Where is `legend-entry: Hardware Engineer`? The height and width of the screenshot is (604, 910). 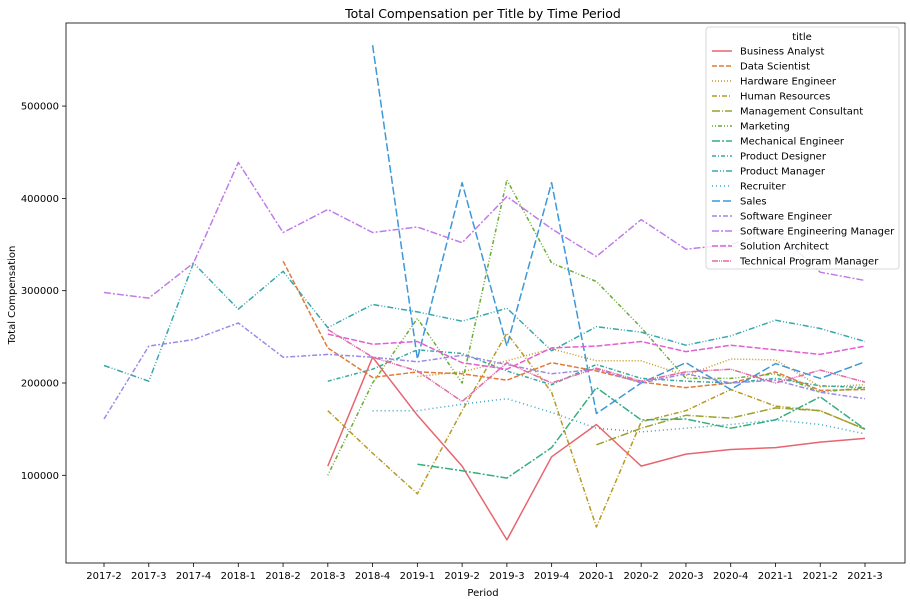
legend-entry: Hardware Engineer is located at coordinates (788, 82).